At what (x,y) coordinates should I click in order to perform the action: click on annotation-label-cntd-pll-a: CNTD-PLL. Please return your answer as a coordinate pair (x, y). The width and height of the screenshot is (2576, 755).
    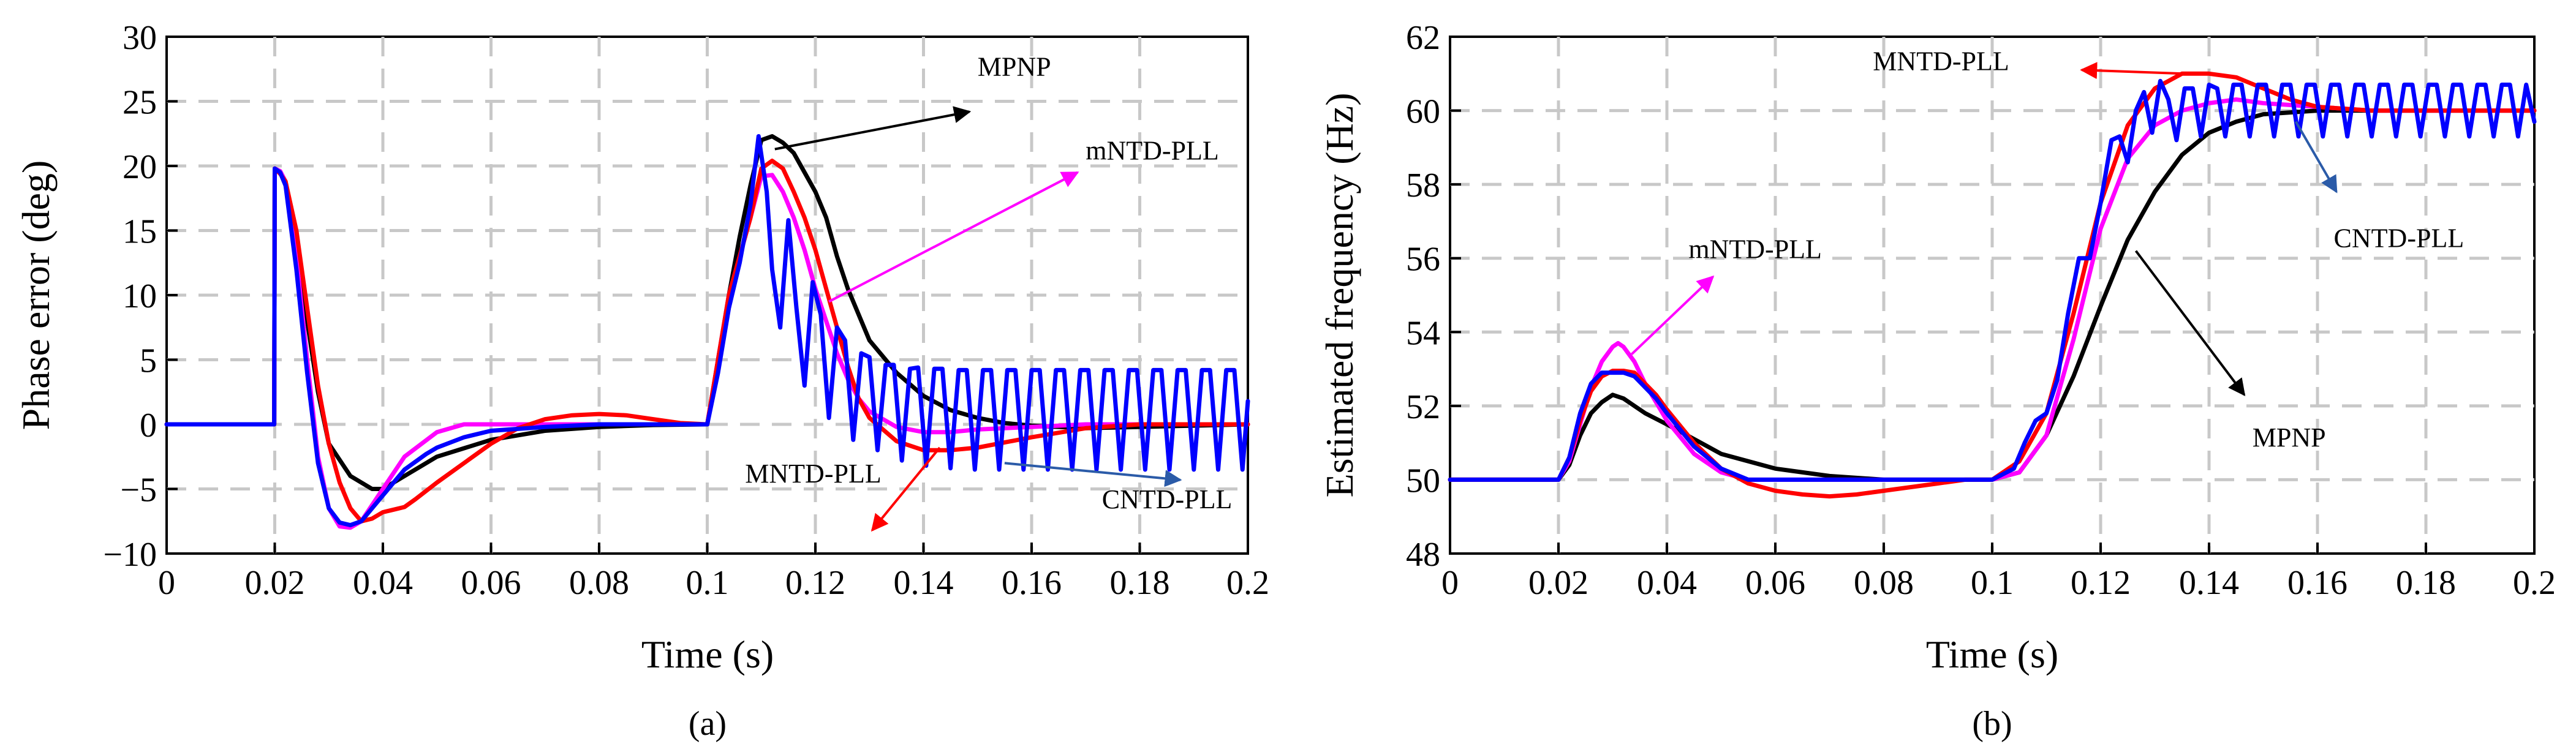
    Looking at the image, I should click on (1167, 499).